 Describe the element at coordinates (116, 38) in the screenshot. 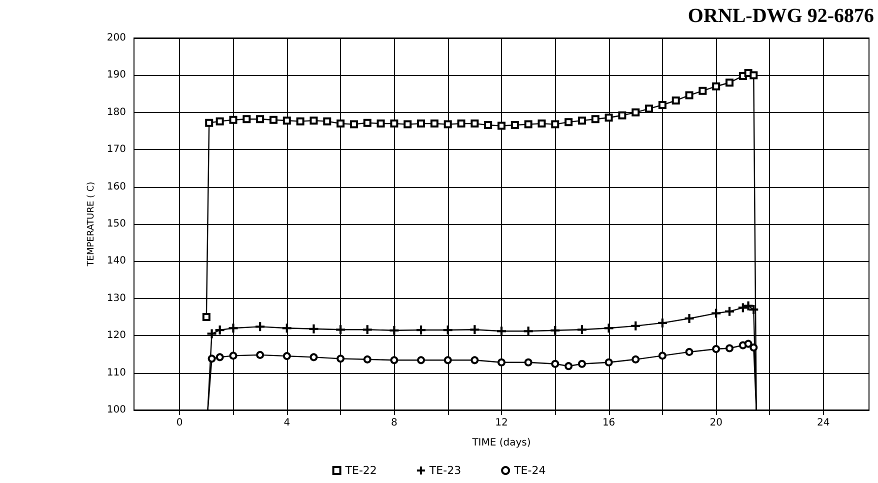

I see `y-tick-label: 200` at that location.